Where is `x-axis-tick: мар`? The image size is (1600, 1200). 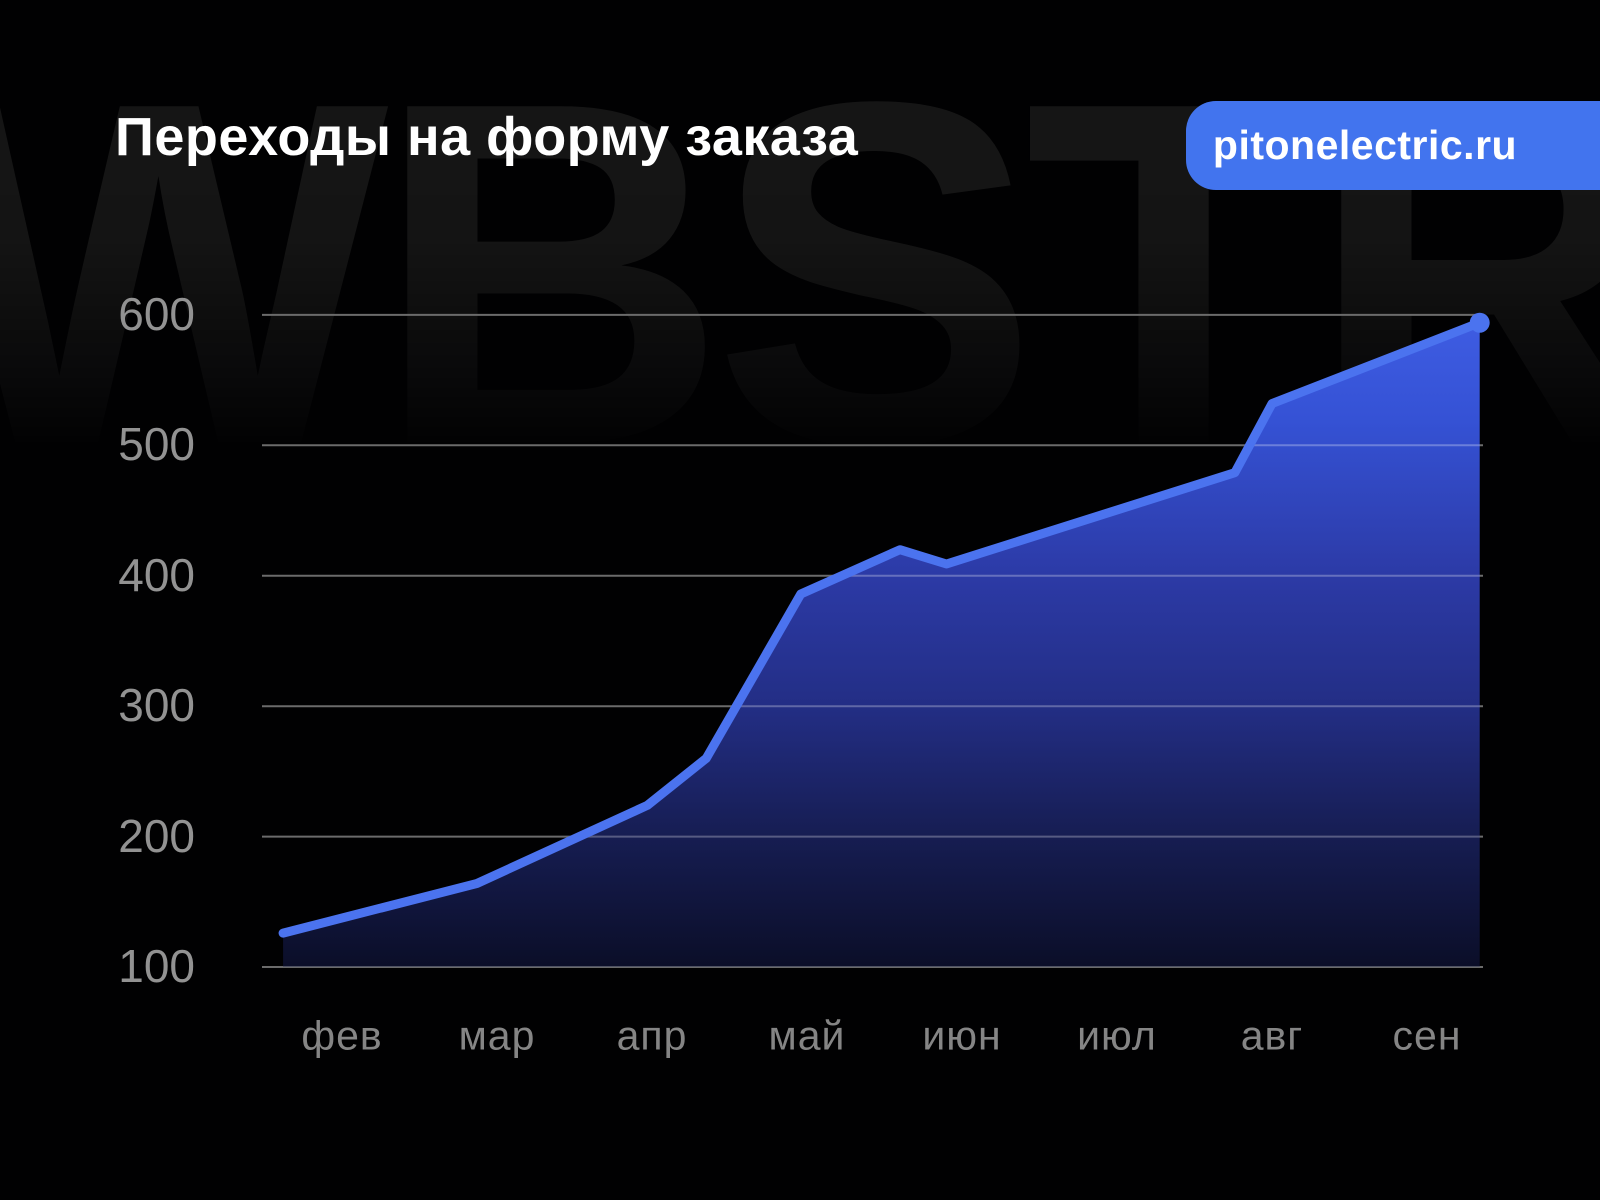 x-axis-tick: мар is located at coordinates (497, 1035).